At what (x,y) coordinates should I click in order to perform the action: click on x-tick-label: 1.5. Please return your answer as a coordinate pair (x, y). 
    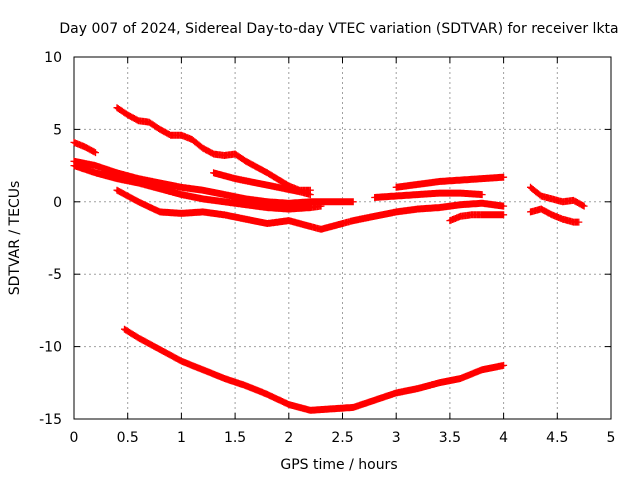
    Looking at the image, I should click on (235, 438).